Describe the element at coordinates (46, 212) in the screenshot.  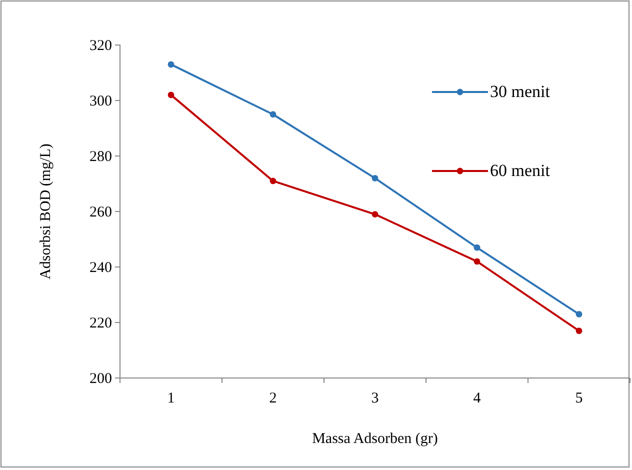
I see `y-axis-title: Adsorbsi BOD (mg/L)` at that location.